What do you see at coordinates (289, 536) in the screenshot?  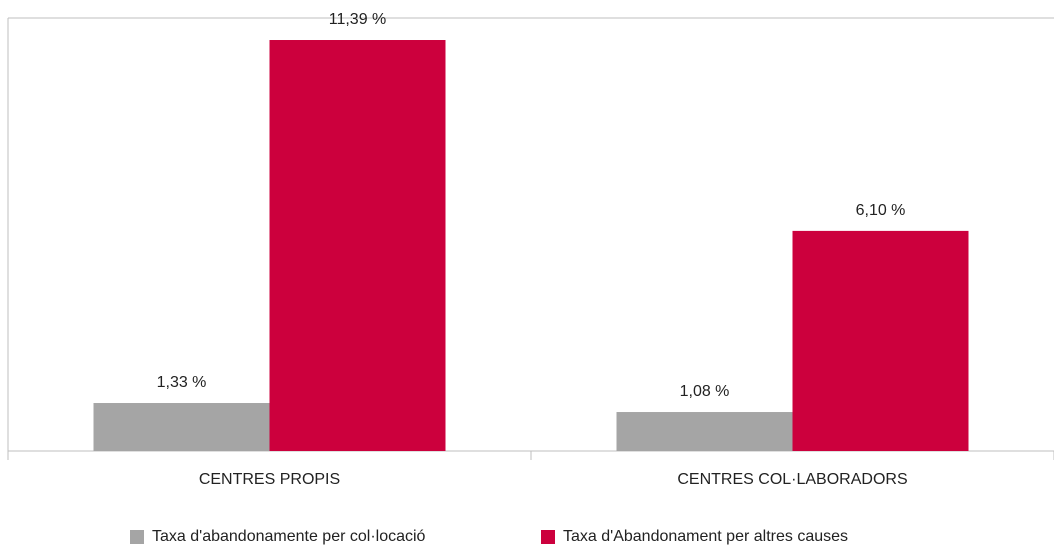 I see `legend-label: Taxa d'abandonamente per col·locació` at bounding box center [289, 536].